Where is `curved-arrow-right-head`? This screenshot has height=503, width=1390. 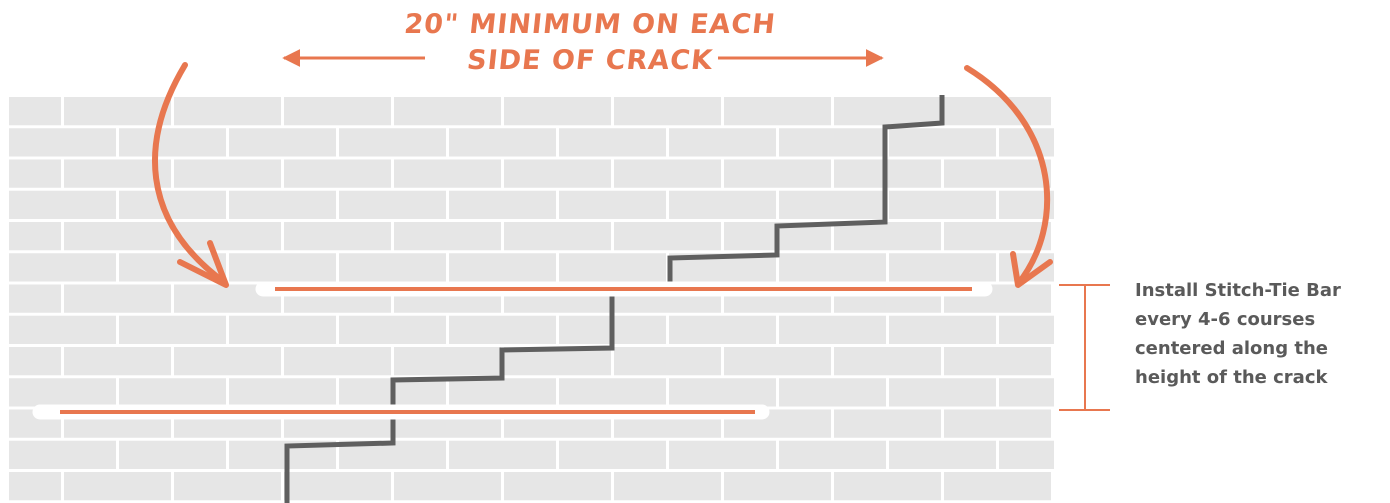
curved-arrow-right-head is located at coordinates (1031, 269).